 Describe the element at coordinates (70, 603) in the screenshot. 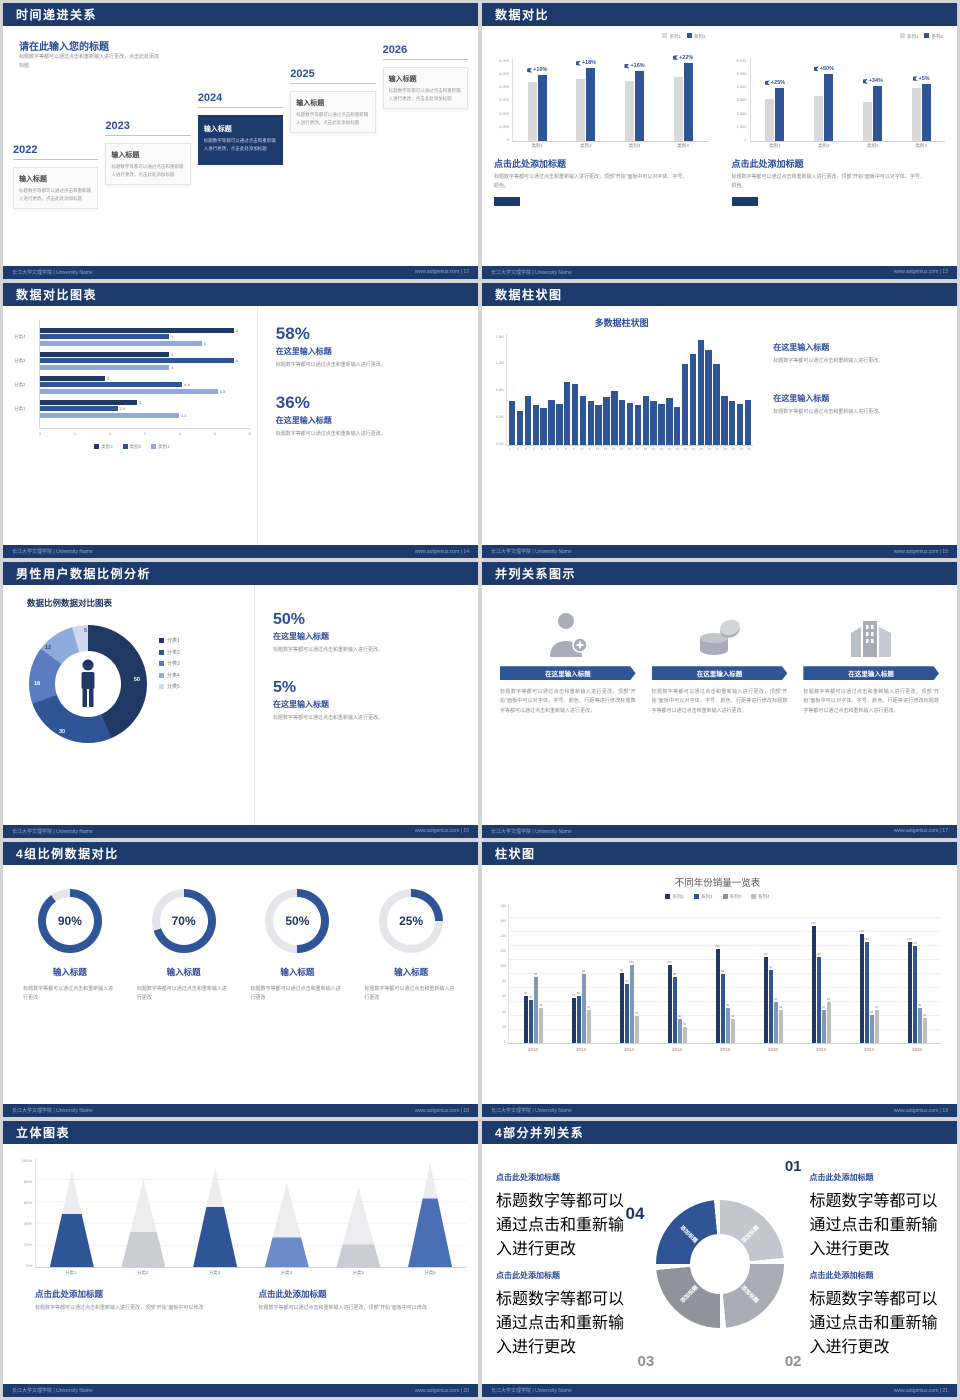

I see `chart-heading: 数据比例数据对比图表` at that location.